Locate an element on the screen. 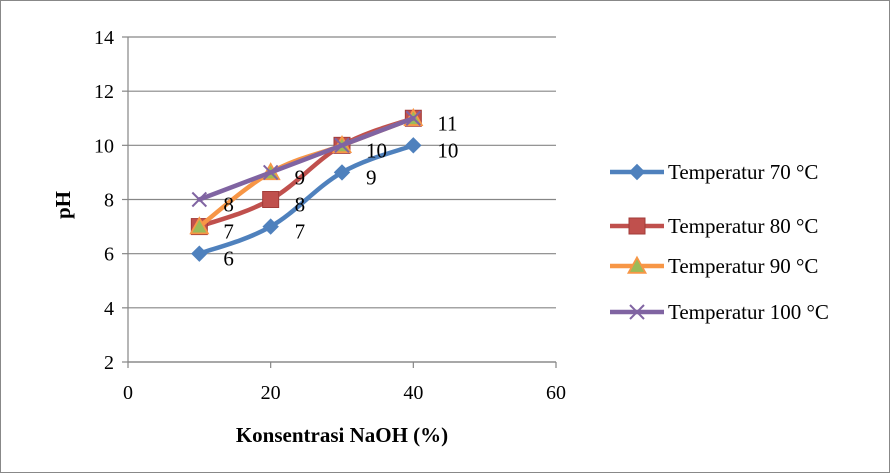 The image size is (890, 473). y-tick-label: 8 is located at coordinates (109, 201).